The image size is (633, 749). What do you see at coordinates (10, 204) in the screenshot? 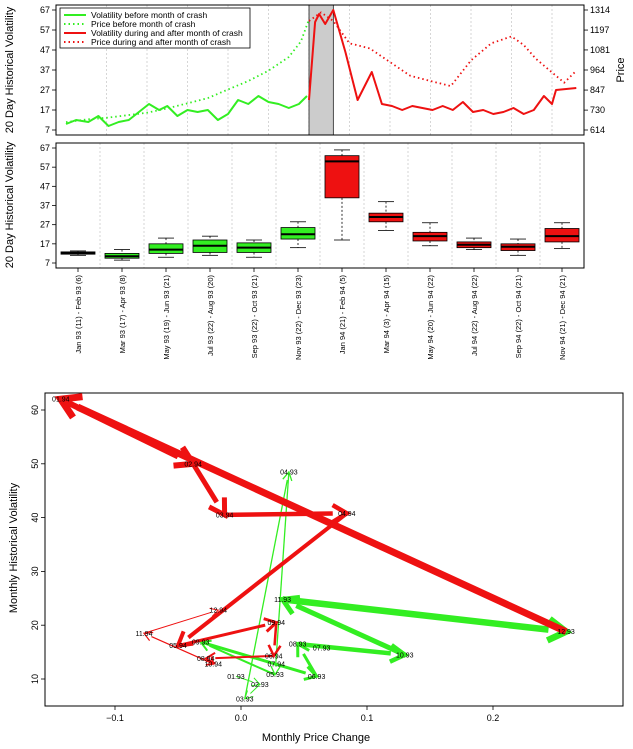
I see `boxplot-y-axis-label: 20 Day Historical Volatility` at bounding box center [10, 204].